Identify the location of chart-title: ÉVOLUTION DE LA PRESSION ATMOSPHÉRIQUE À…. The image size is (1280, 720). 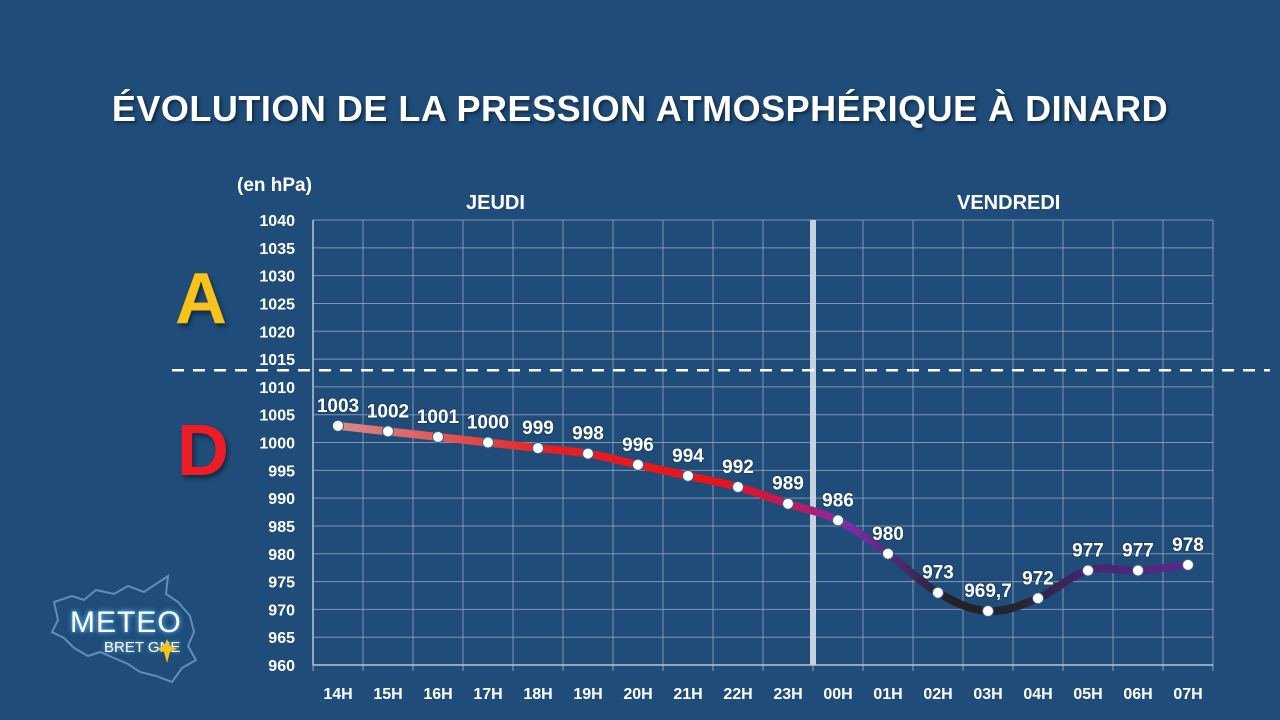
(640, 108).